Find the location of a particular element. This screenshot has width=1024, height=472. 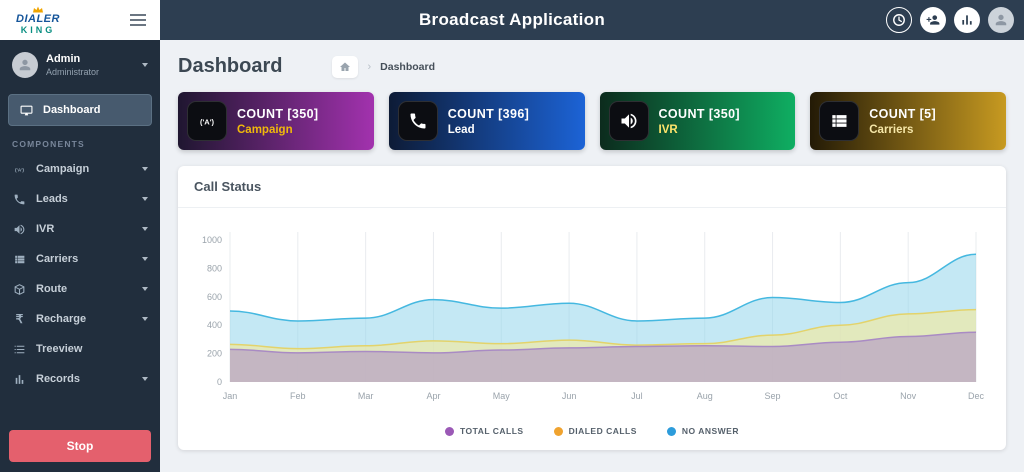

page-title: Dashboard is located at coordinates (230, 66).